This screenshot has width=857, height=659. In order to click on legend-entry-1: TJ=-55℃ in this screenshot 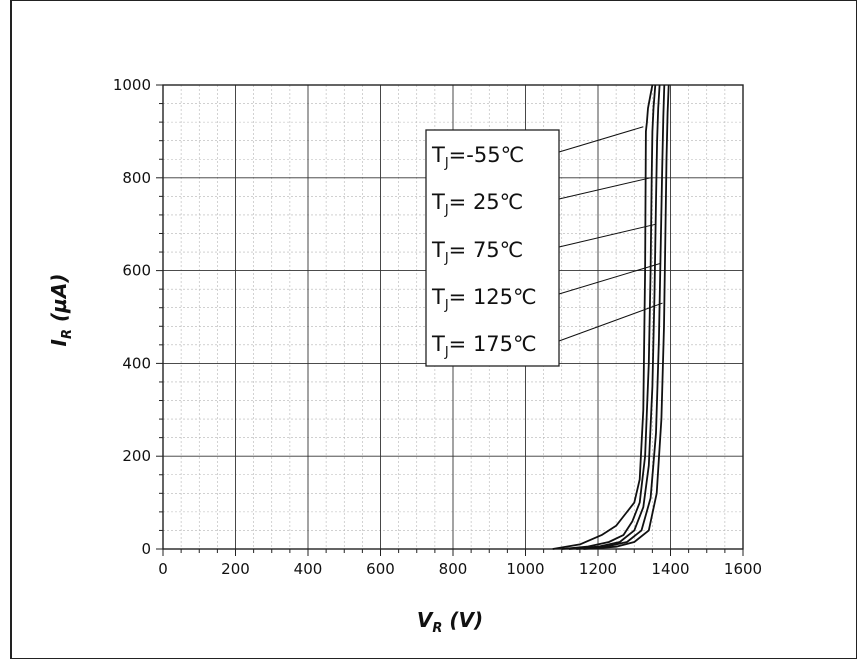, I will do `click(477, 157)`.